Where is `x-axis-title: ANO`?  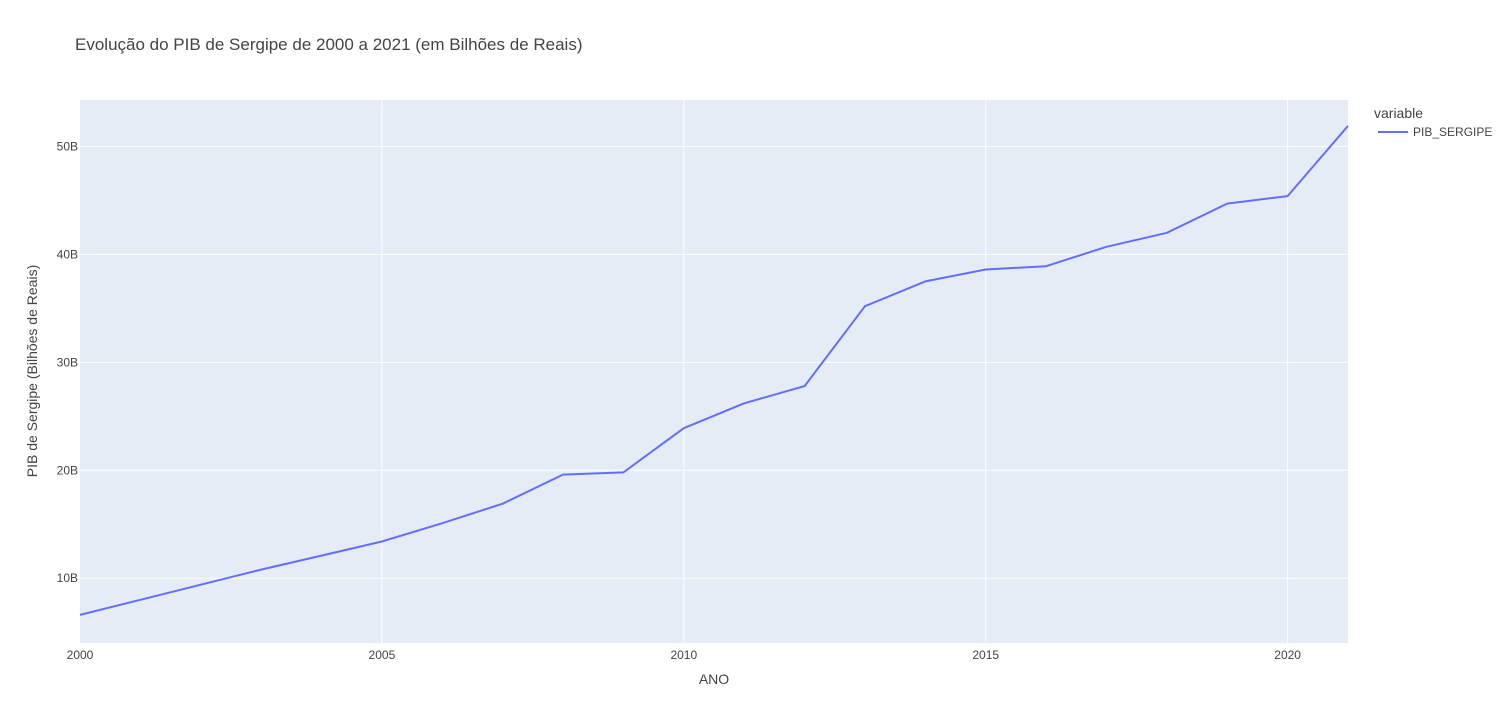 x-axis-title: ANO is located at coordinates (714, 679).